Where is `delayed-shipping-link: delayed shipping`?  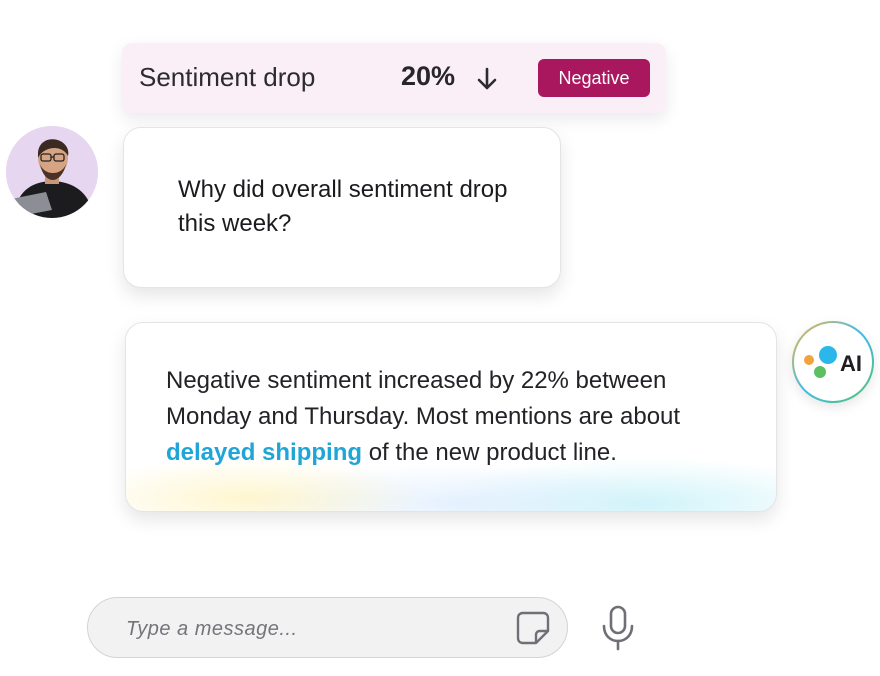 delayed-shipping-link: delayed shipping is located at coordinates (264, 452).